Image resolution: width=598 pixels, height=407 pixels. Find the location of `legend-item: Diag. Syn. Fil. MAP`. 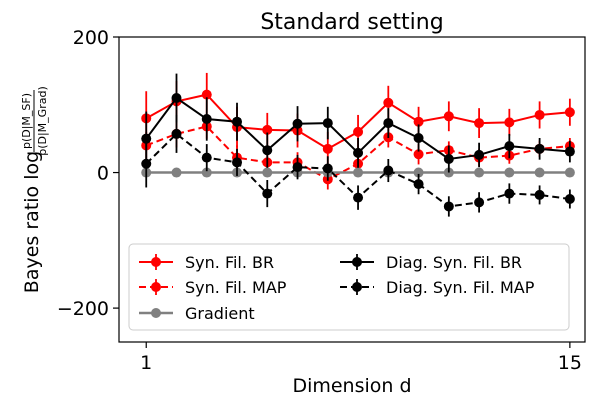

legend-item: Diag. Syn. Fil. MAP is located at coordinates (437, 287).